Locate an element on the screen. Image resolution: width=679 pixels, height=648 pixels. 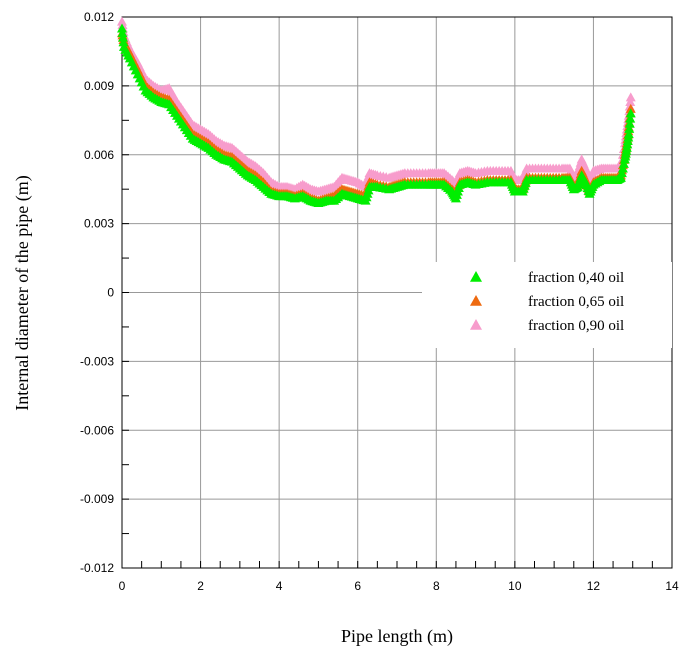
y-tick-label: 0.003 is located at coordinates (99, 224).